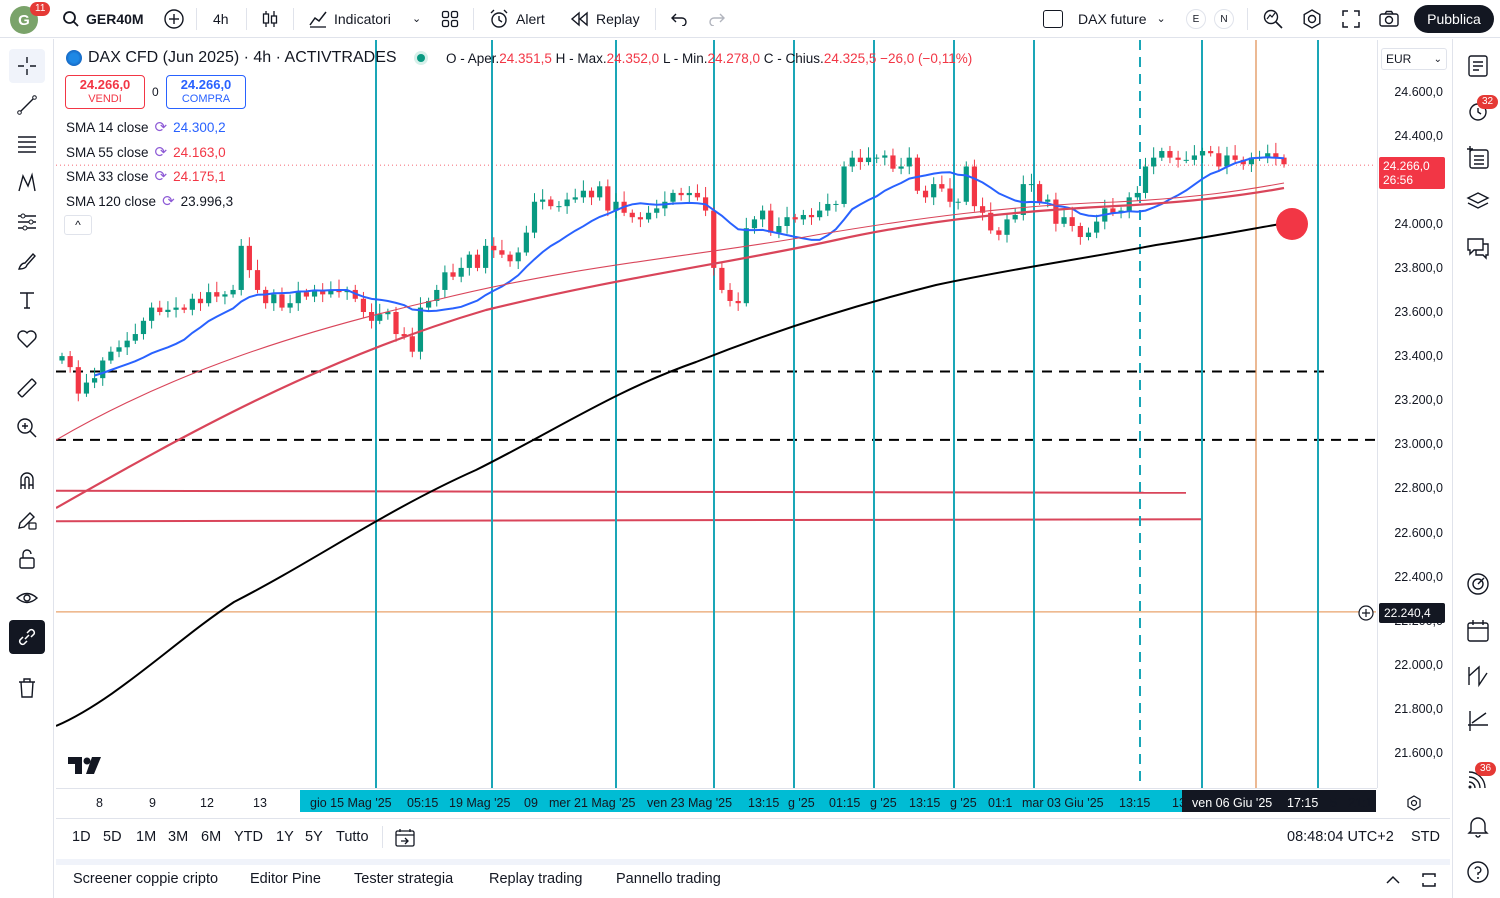 The width and height of the screenshot is (1500, 898). Describe the element at coordinates (27, 222) in the screenshot. I see `prediction-tool` at that location.